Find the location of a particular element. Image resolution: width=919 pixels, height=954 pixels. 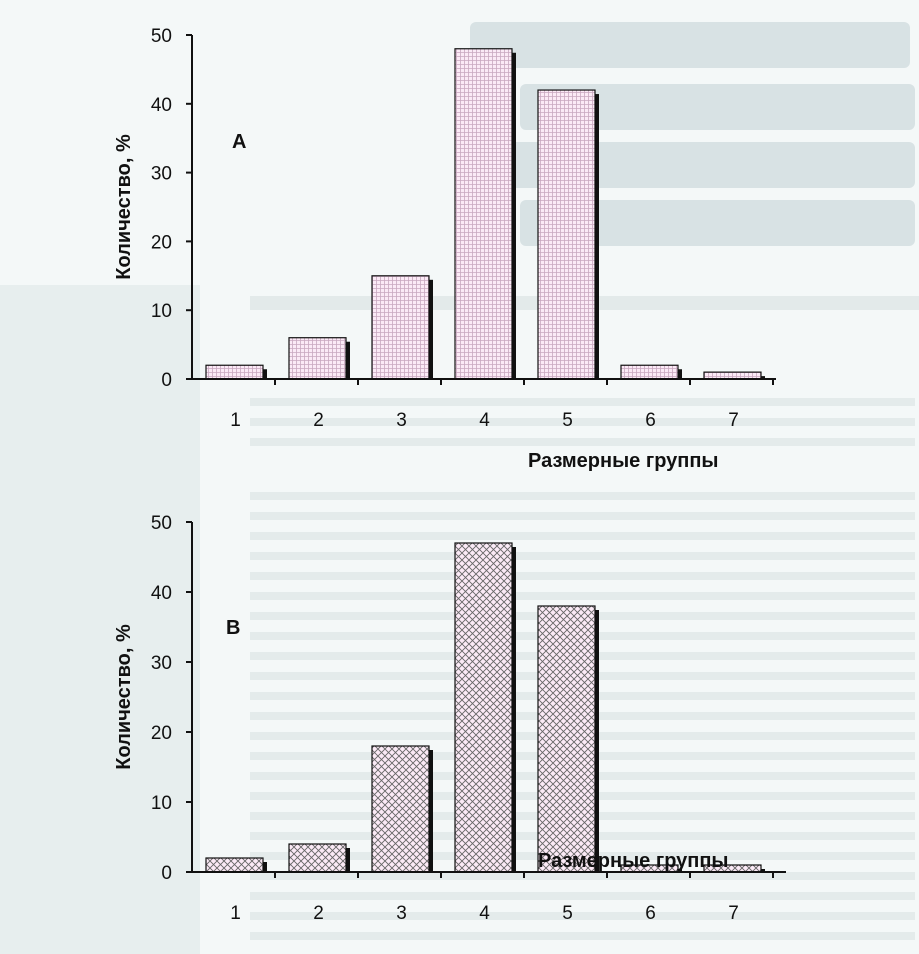

chart-a-y-tick-label: 30 is located at coordinates (161, 174).